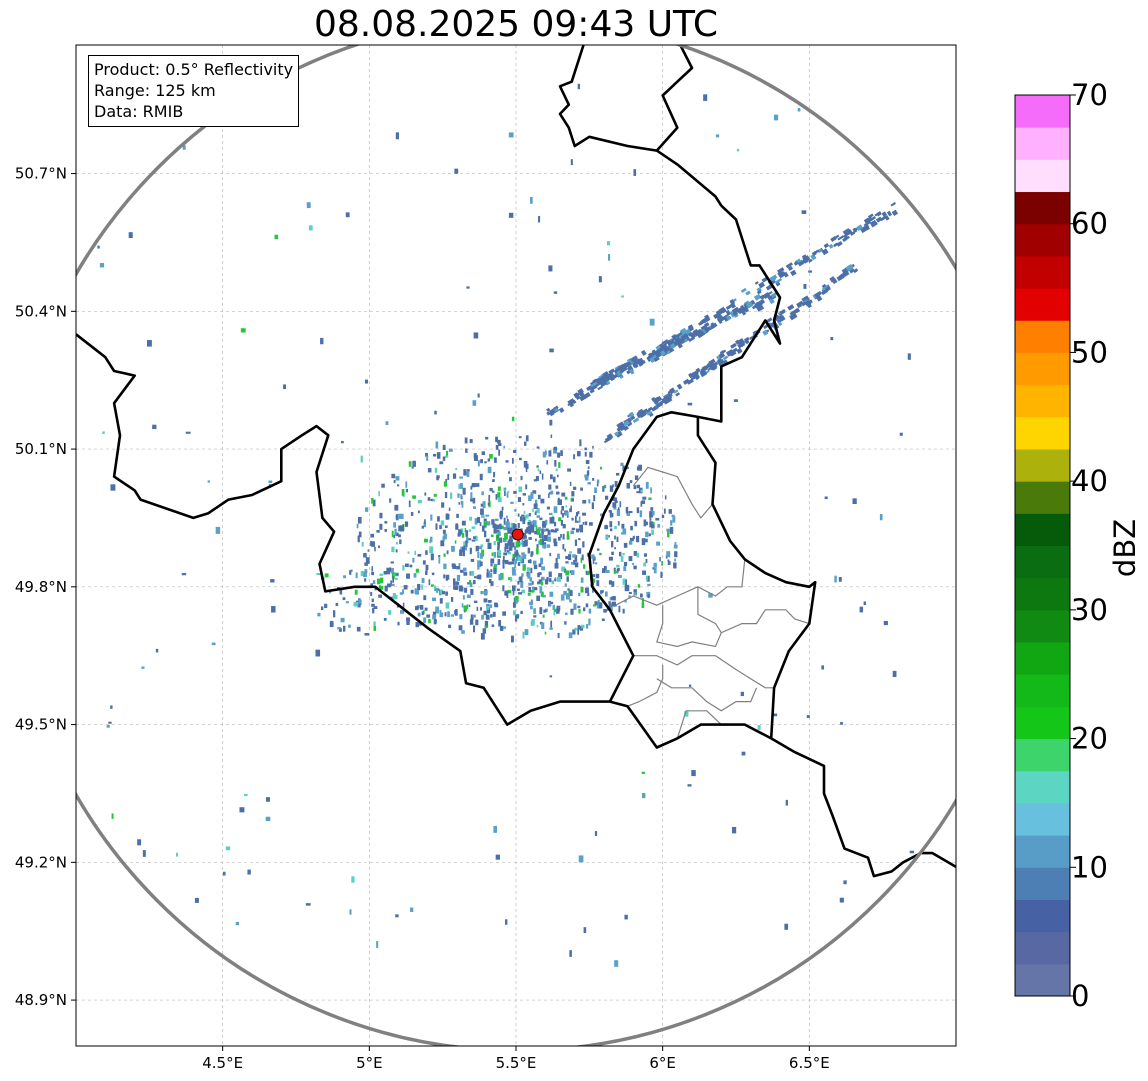 This screenshot has height=1081, width=1148. Describe the element at coordinates (662, 1063) in the screenshot. I see `lon-tick-label: 6°E` at that location.